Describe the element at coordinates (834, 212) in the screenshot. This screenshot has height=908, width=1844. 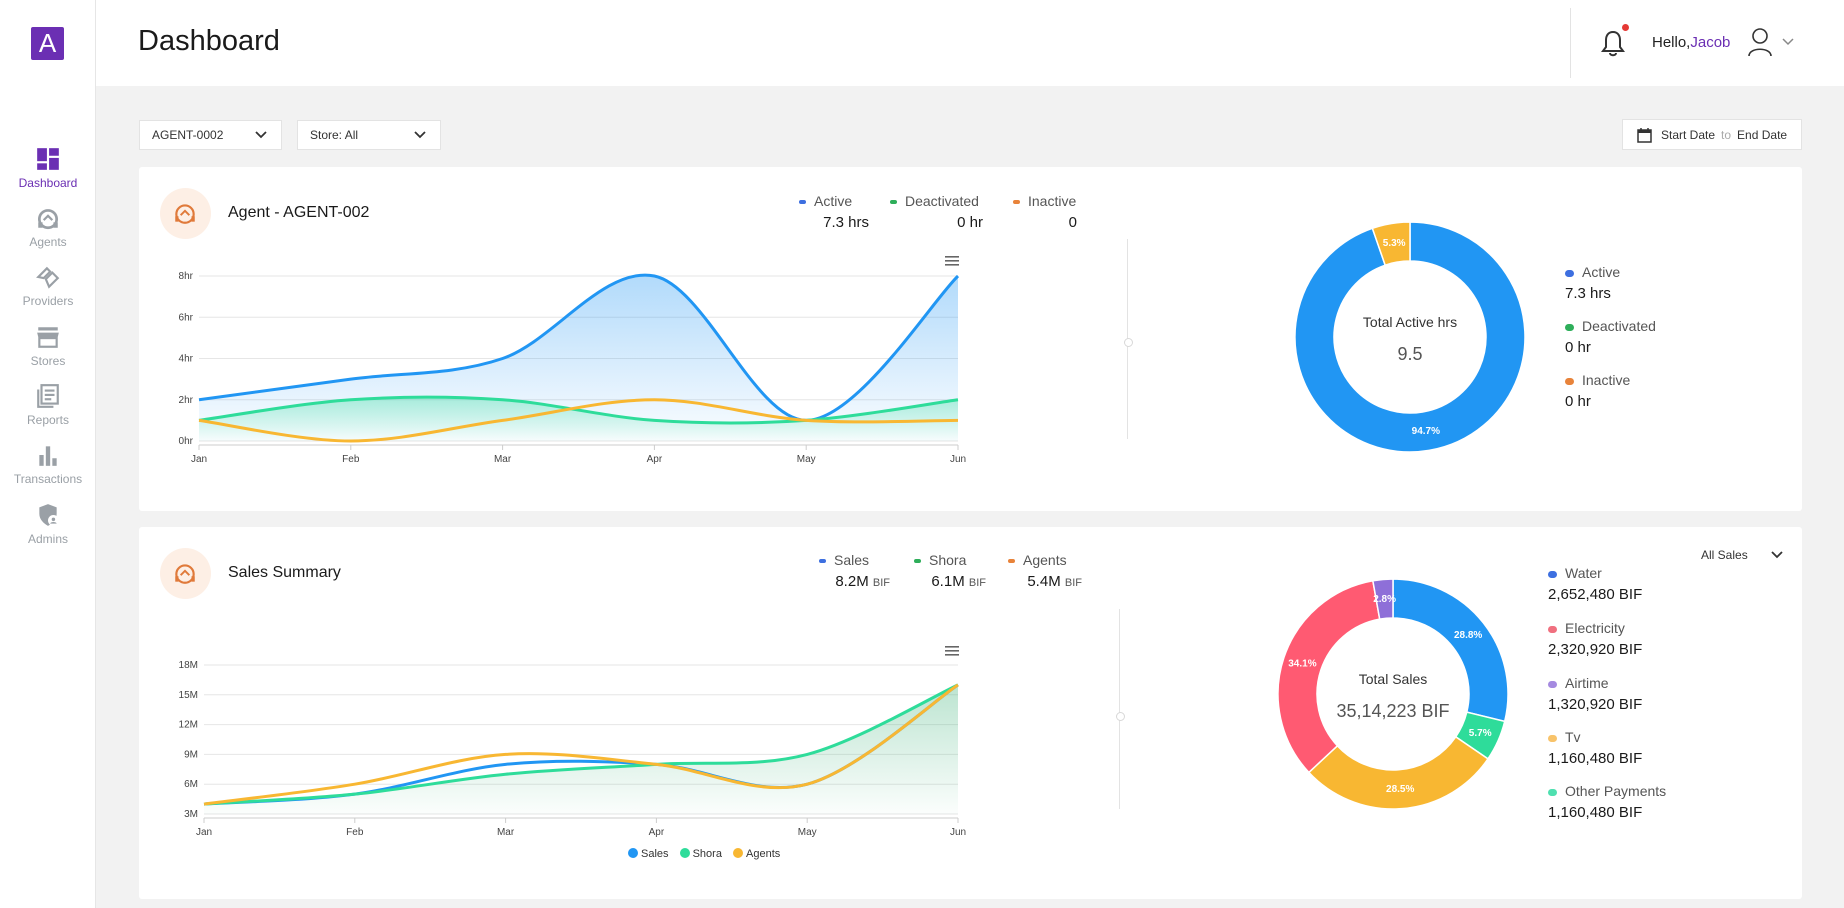
I see `legend-active: Active 7.3 hrs` at that location.